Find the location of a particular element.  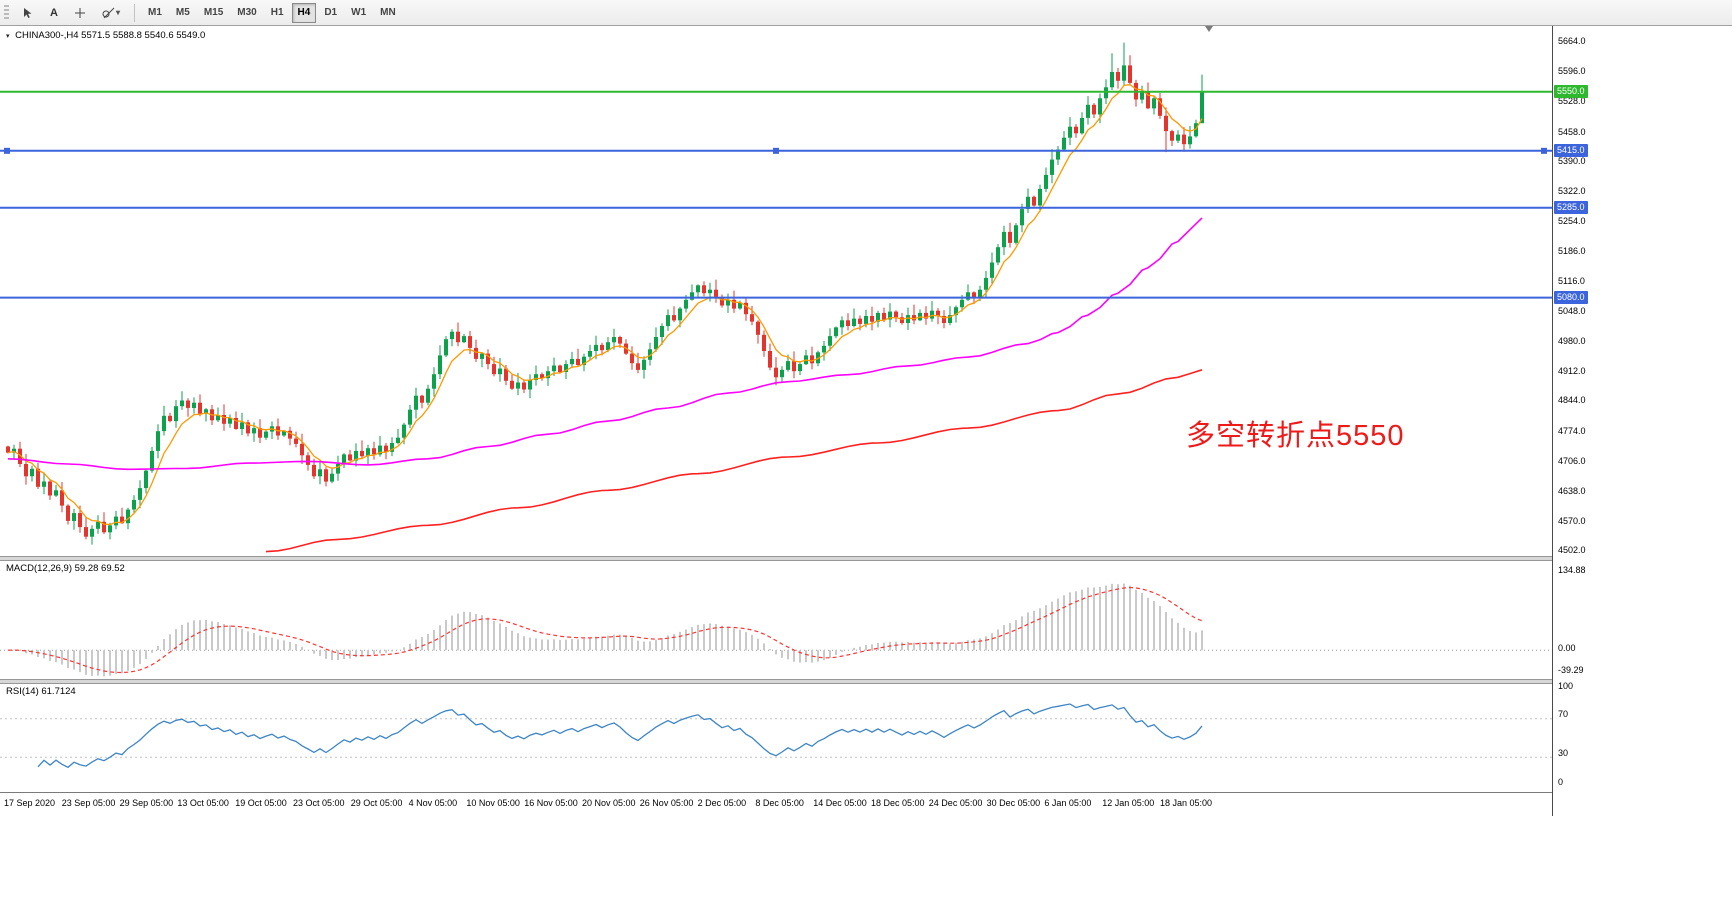

time-axis-label: 12 Jan 05:00 is located at coordinates (1128, 803).